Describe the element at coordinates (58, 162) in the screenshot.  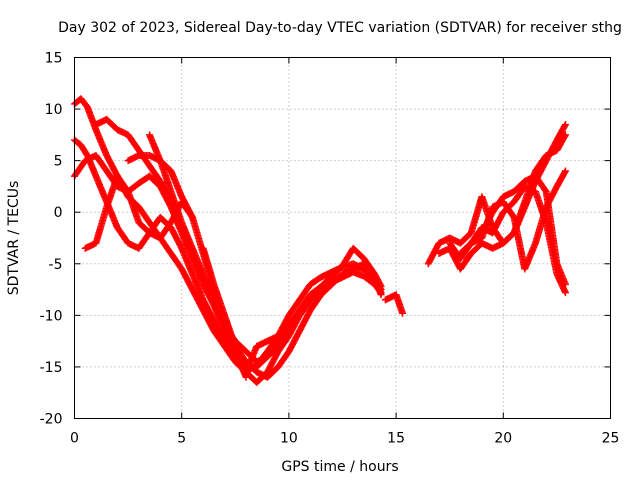
I see `y-tick-label: 5` at that location.